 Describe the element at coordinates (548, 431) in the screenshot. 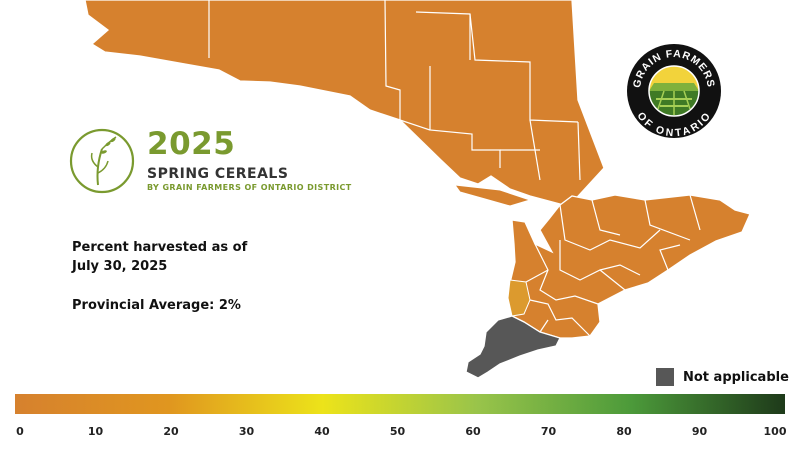

I see `scale-tick-70: 70` at that location.